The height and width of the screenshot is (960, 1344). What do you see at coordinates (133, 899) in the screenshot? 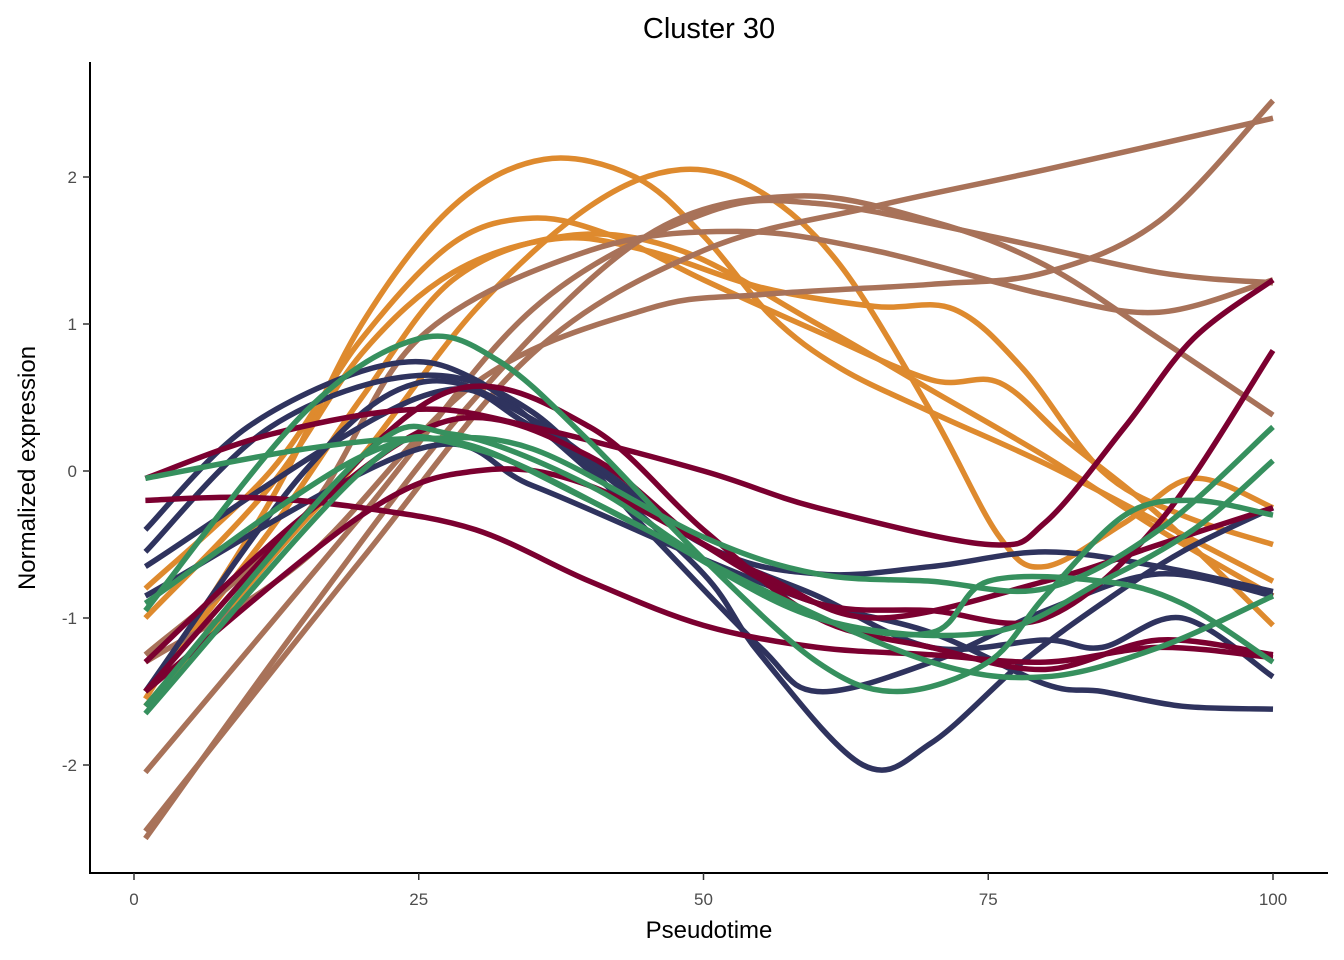
I see `x-tick-label: 0` at bounding box center [133, 899].